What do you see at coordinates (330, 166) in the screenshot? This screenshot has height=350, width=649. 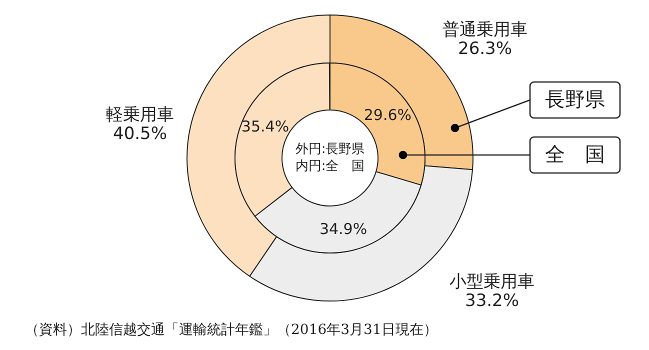 I see `text: 内円:全 国` at bounding box center [330, 166].